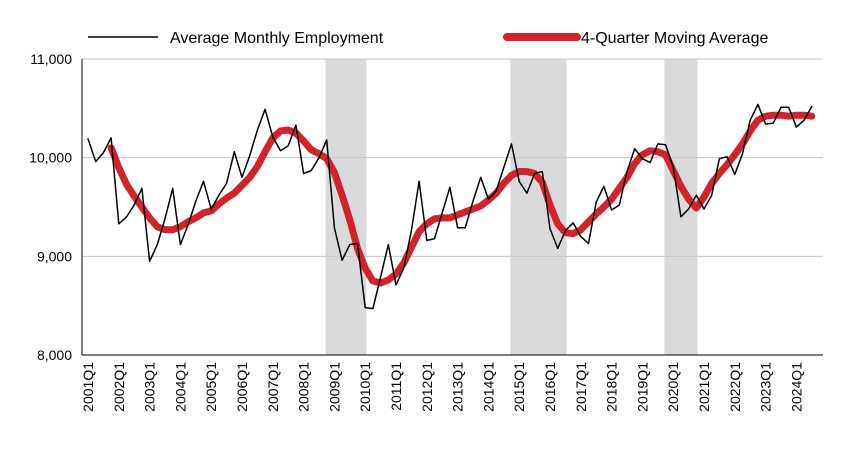  I want to click on x-tick-label: 2024Q1, so click(796, 387).